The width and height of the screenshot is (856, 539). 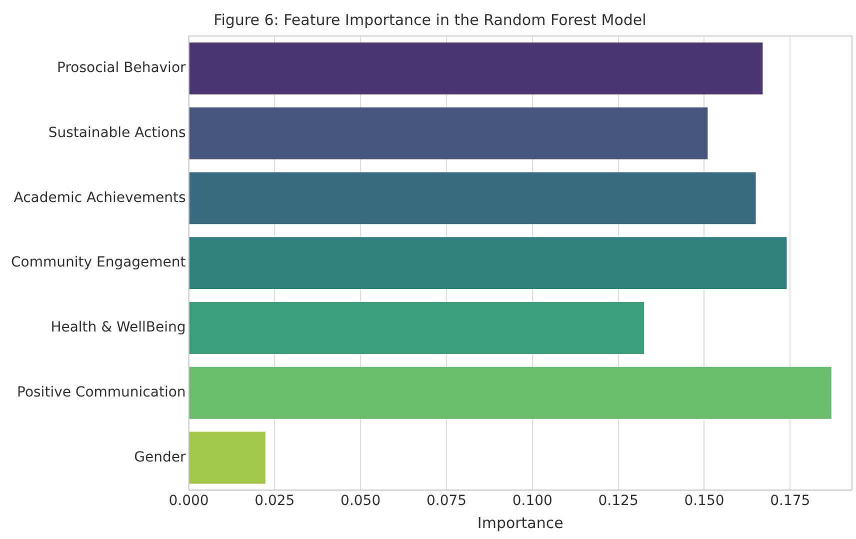 I want to click on x-tick-label: 0.025, so click(x=274, y=501).